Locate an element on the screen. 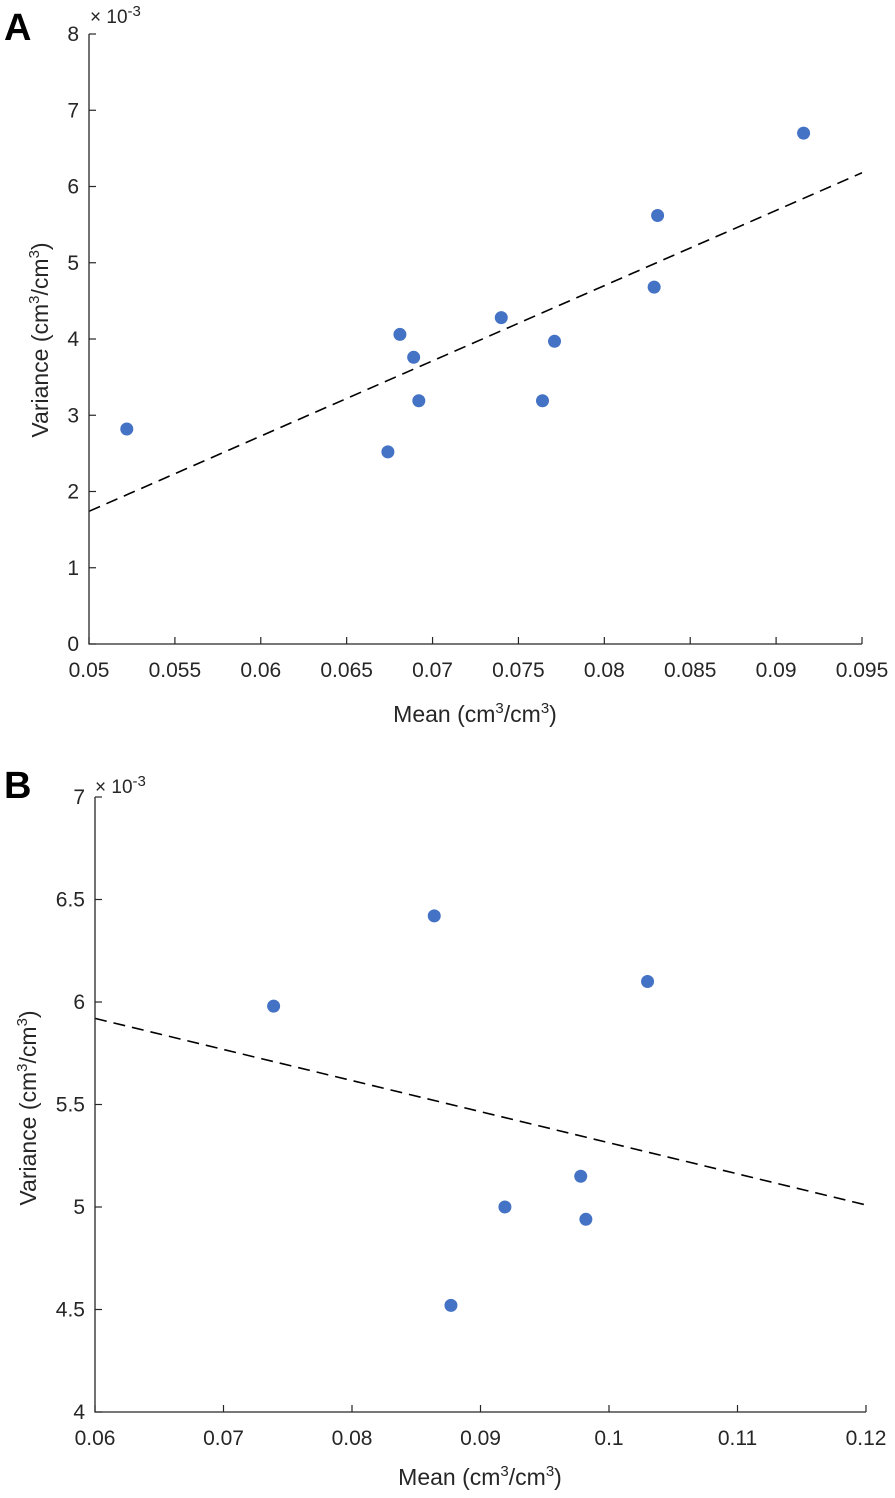 The height and width of the screenshot is (1498, 895). y-ticks-a: 0 1 2 3 4 5 6 7 8 is located at coordinates (81, 339).